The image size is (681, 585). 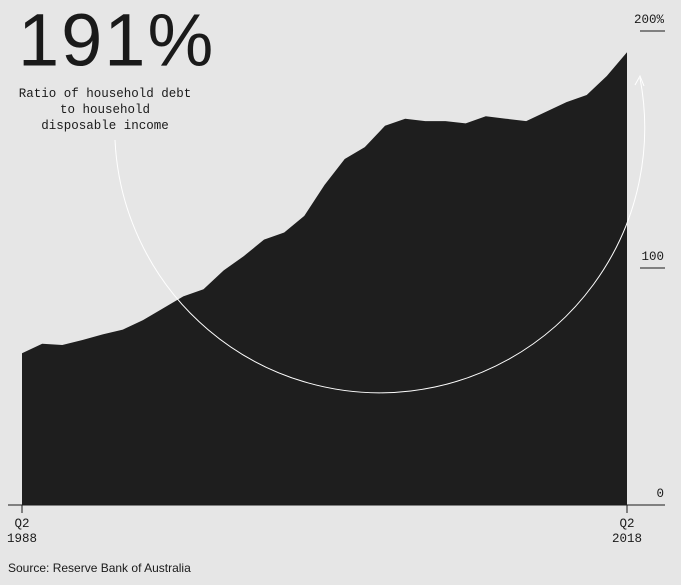 I want to click on x-tick-label-line: 1988, so click(x=22, y=539).